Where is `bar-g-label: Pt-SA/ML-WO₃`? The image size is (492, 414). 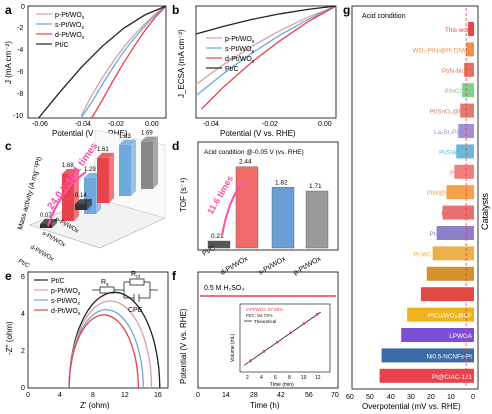
bar-g-label: Pt-SA/ML-WO₃ is located at coordinates (451, 234).